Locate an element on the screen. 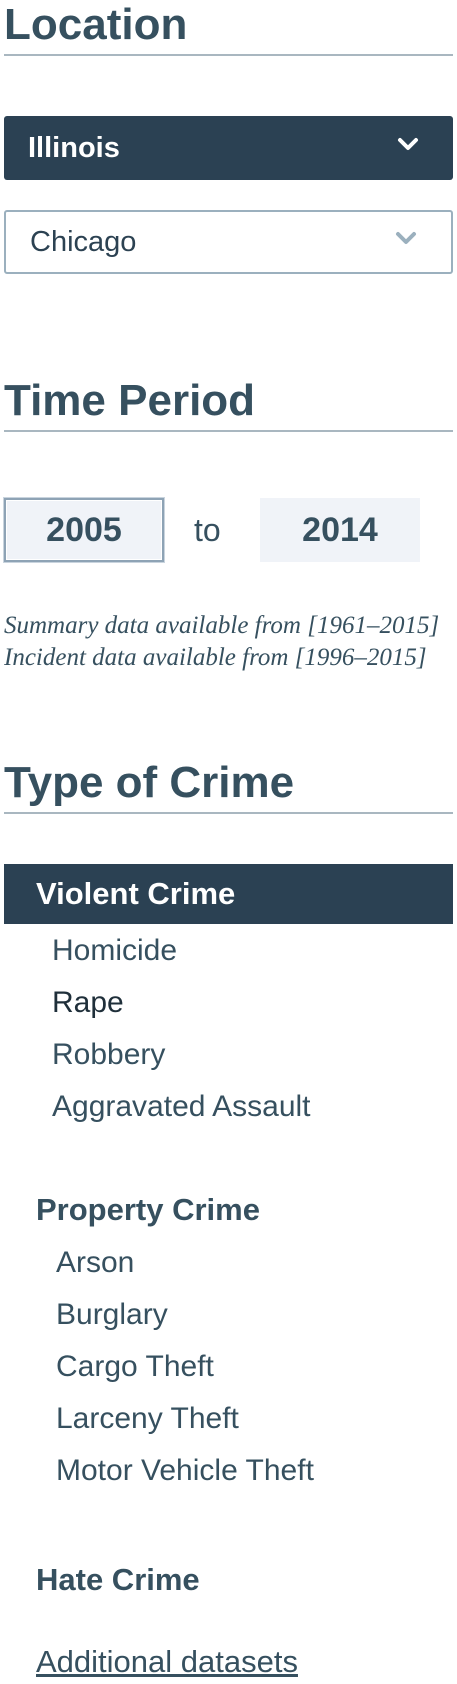 The height and width of the screenshot is (1684, 457). crime-item-robbery: Robbery is located at coordinates (109, 1054).